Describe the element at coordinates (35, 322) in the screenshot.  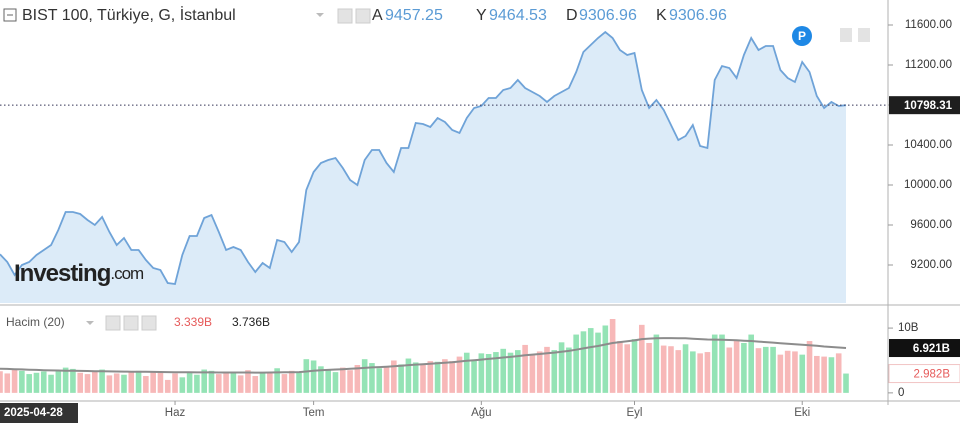
I see `volume-title: Hacim (20)` at that location.